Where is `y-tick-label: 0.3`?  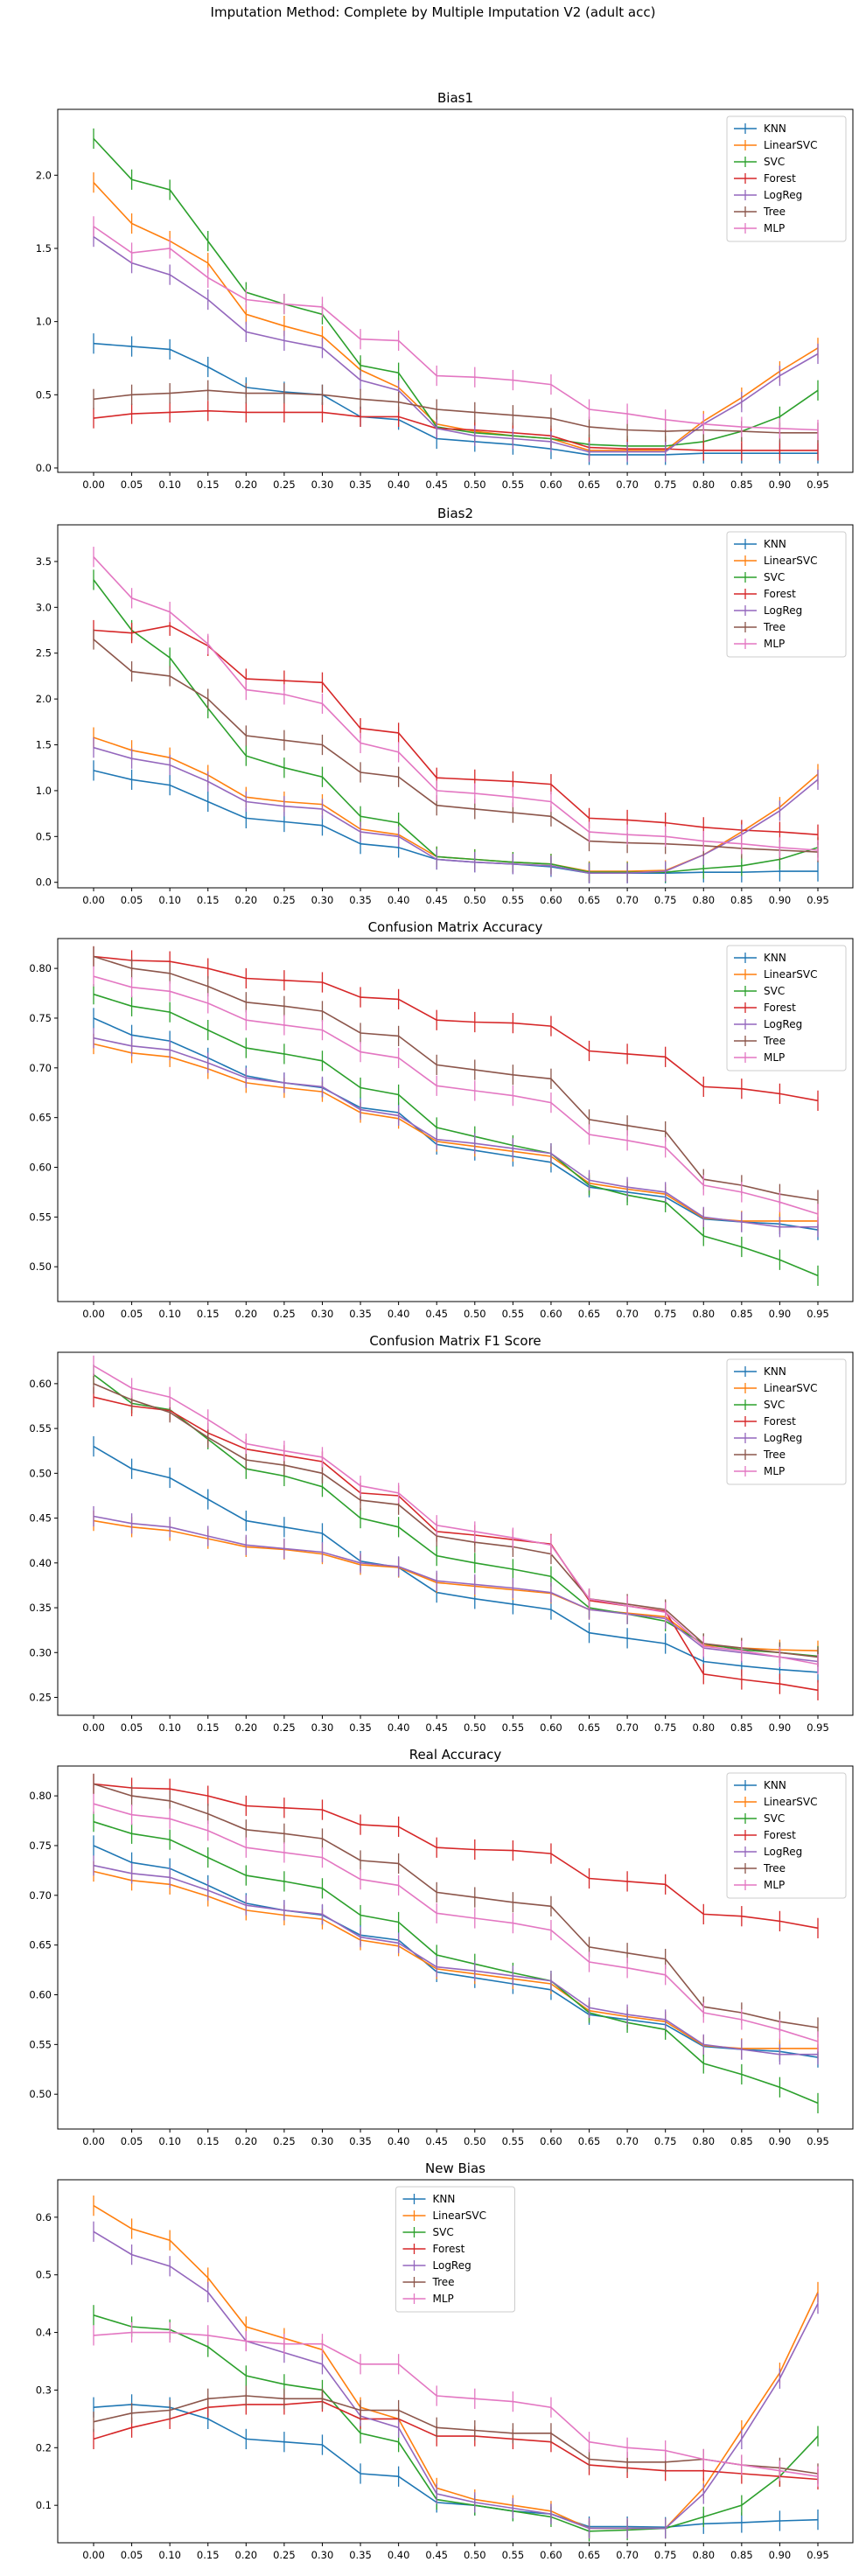 y-tick-label: 0.3 is located at coordinates (44, 2390).